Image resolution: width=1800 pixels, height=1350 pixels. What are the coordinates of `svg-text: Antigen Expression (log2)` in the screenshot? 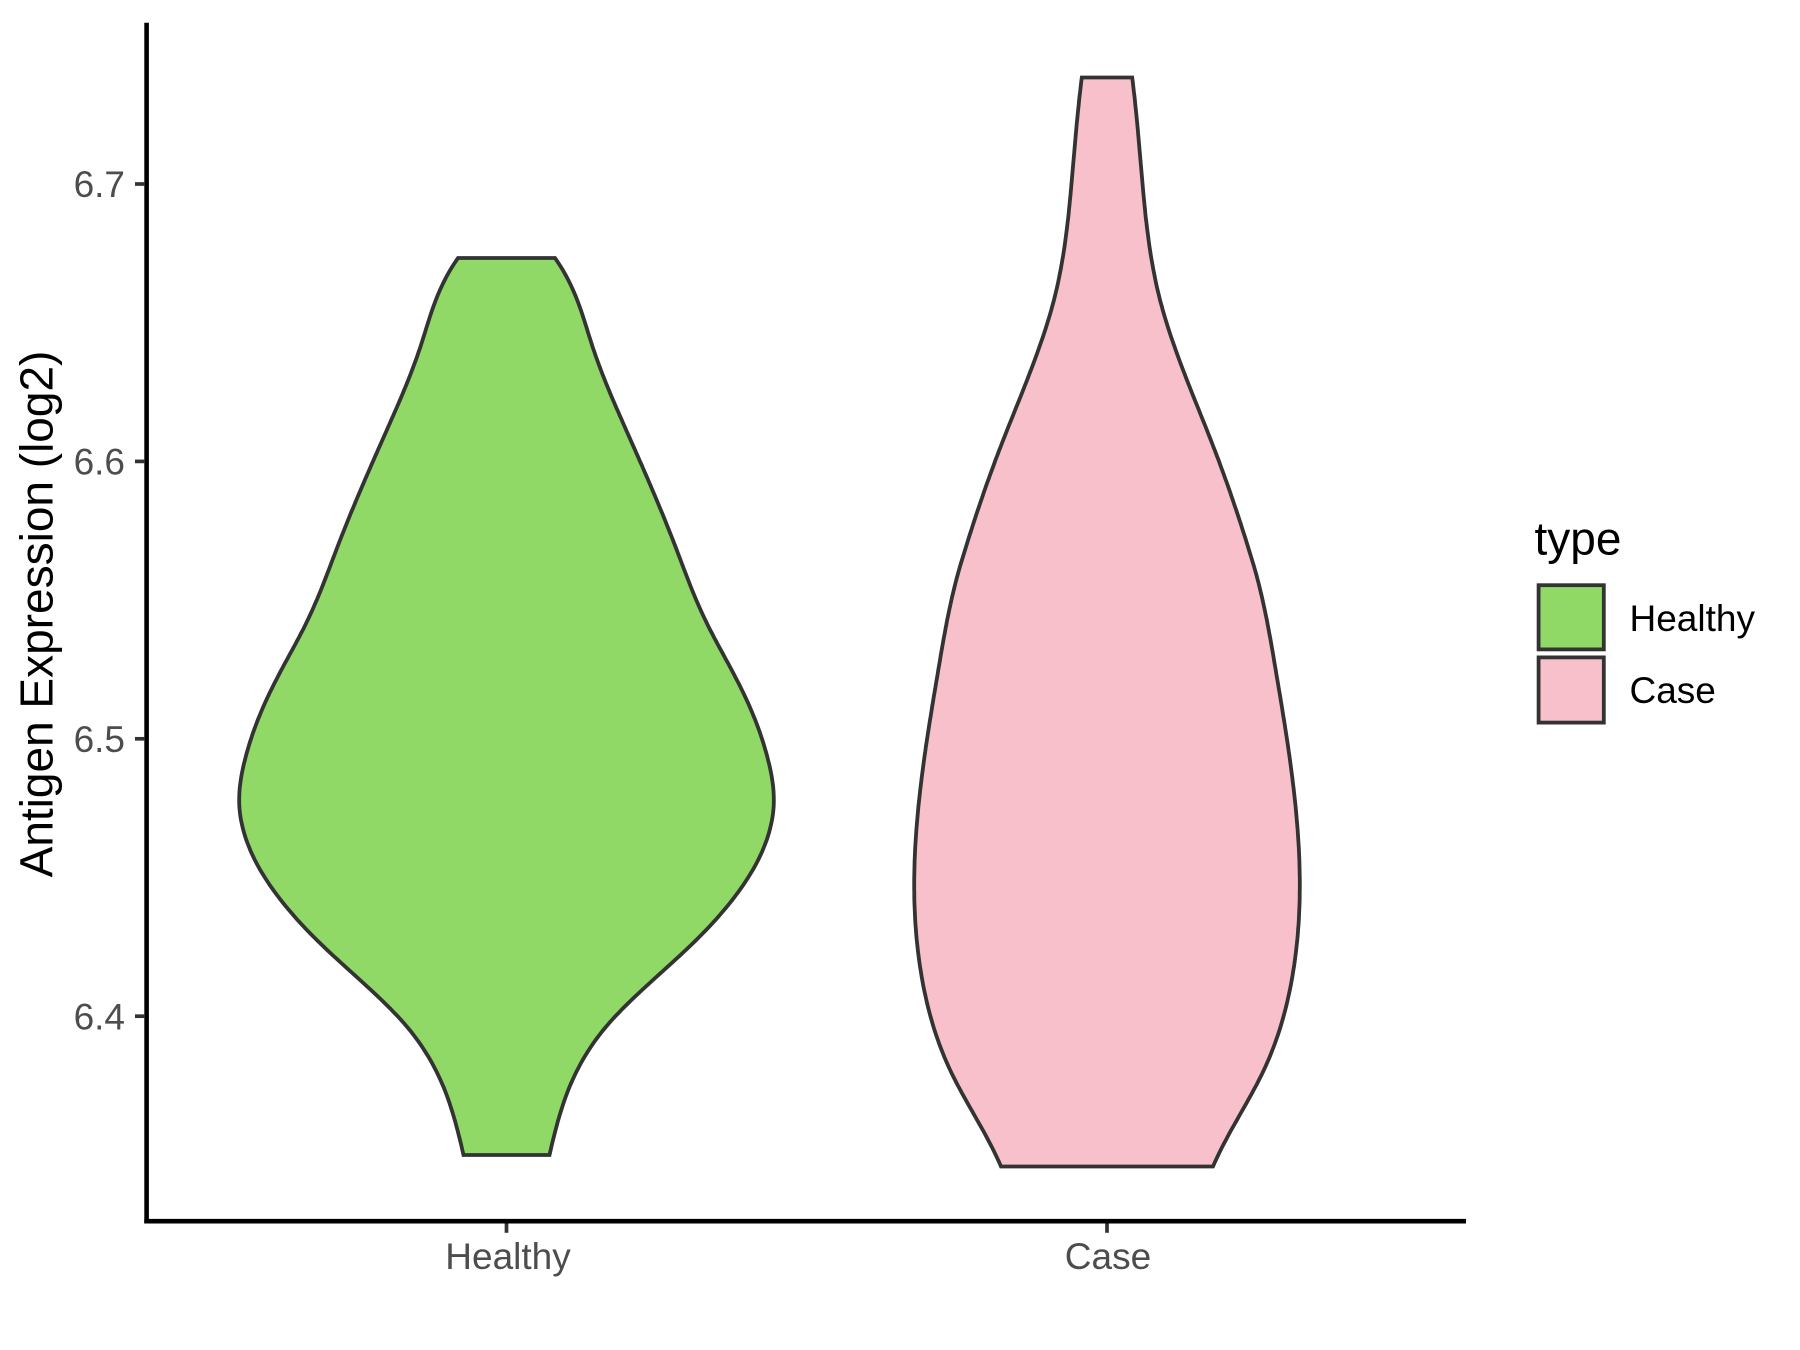 It's located at (37, 614).